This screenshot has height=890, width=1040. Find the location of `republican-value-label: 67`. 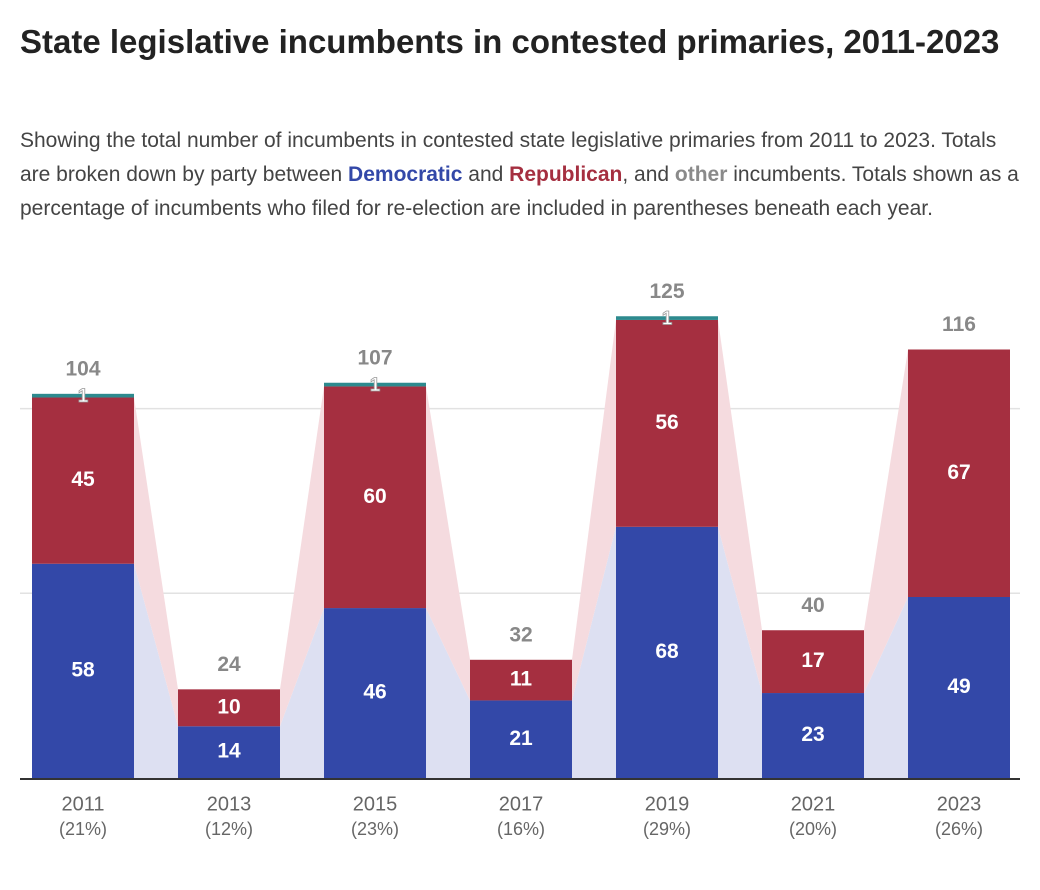

republican-value-label: 67 is located at coordinates (958, 472).